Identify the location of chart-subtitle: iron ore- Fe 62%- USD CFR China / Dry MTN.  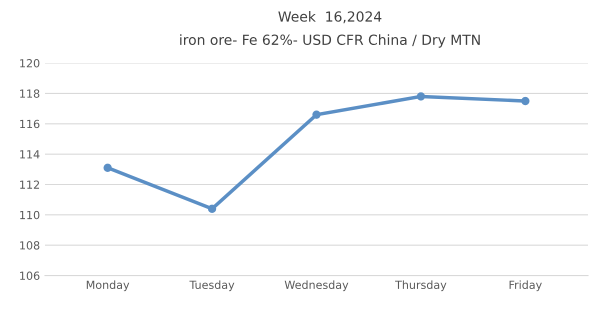
(330, 41).